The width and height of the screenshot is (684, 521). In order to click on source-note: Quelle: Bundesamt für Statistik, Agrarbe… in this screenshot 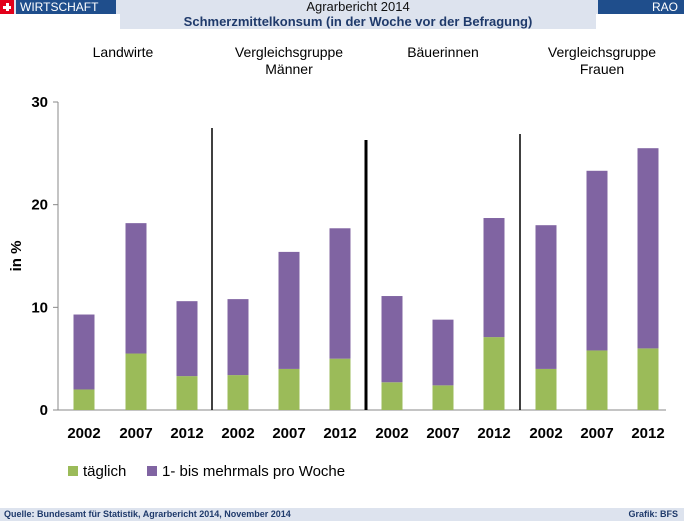, I will do `click(147, 514)`.